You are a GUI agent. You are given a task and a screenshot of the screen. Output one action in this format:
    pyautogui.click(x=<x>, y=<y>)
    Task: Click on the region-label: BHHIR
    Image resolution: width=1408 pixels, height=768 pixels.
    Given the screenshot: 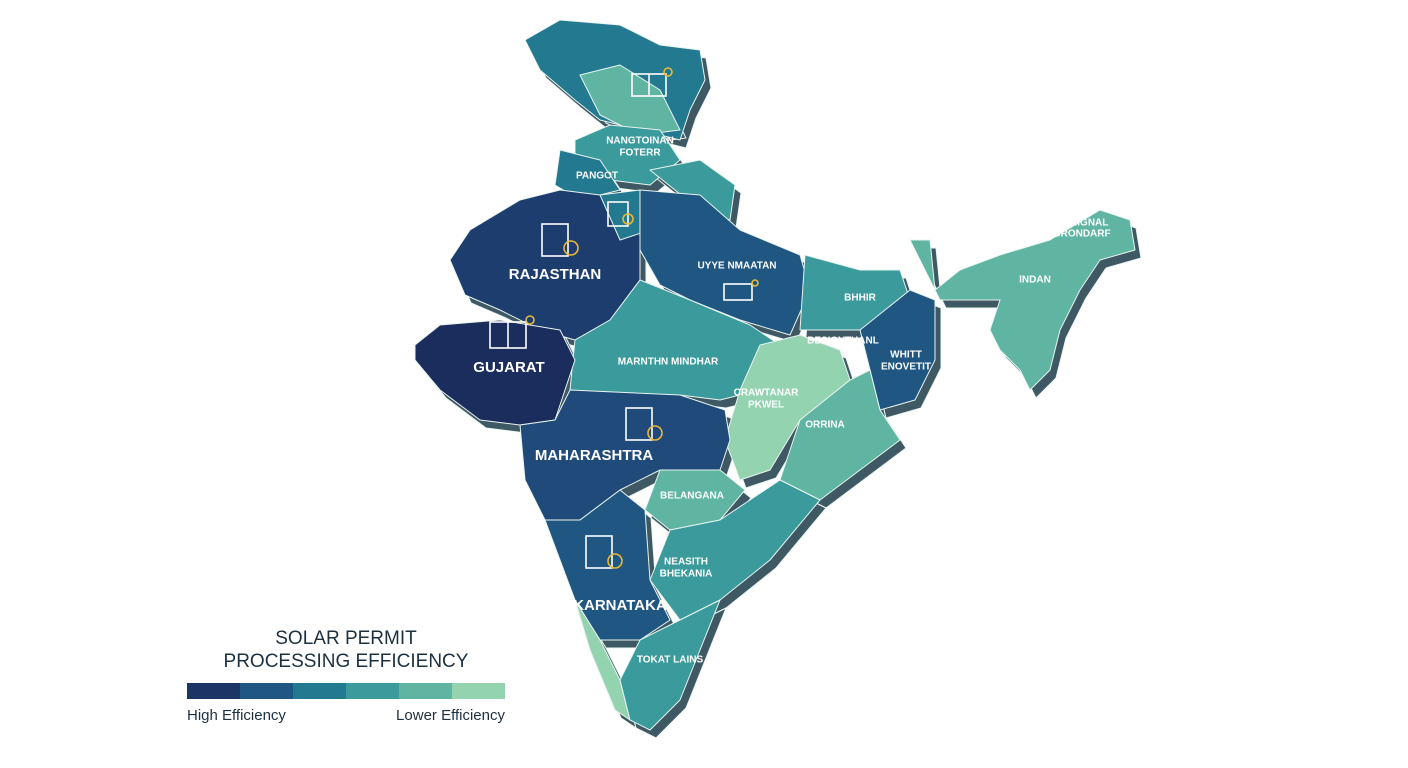 What is the action you would take?
    pyautogui.click(x=860, y=298)
    